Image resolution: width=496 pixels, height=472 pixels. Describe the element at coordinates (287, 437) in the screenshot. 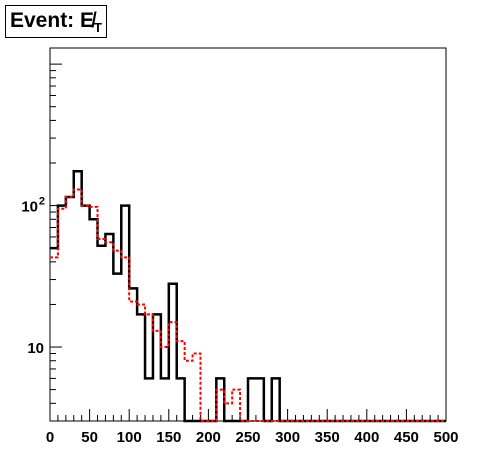

I see `x-tick-label: 300` at that location.